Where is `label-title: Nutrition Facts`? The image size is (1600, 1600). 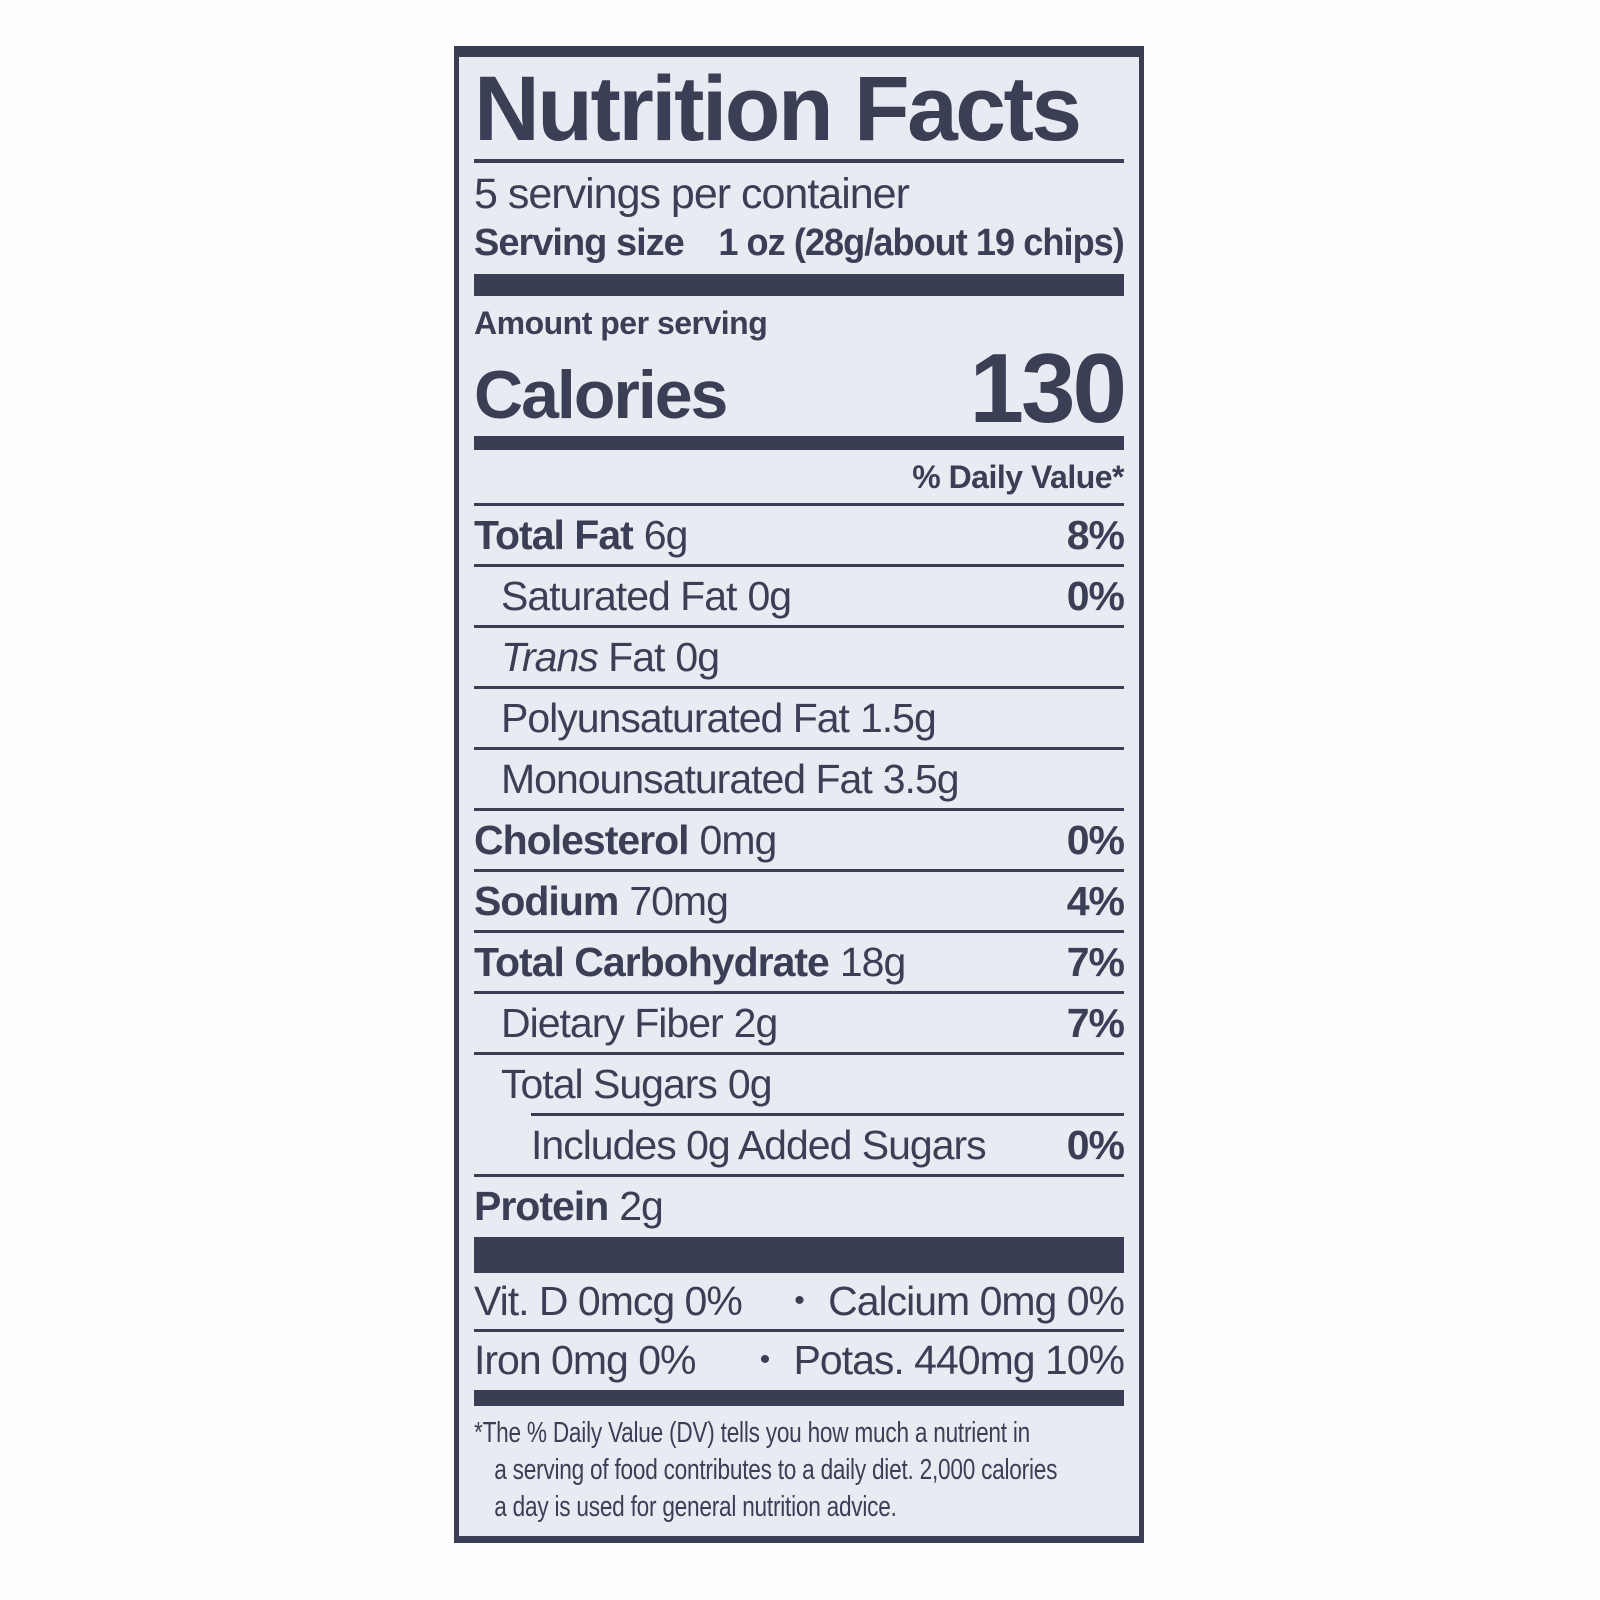
label-title: Nutrition Facts is located at coordinates (778, 109).